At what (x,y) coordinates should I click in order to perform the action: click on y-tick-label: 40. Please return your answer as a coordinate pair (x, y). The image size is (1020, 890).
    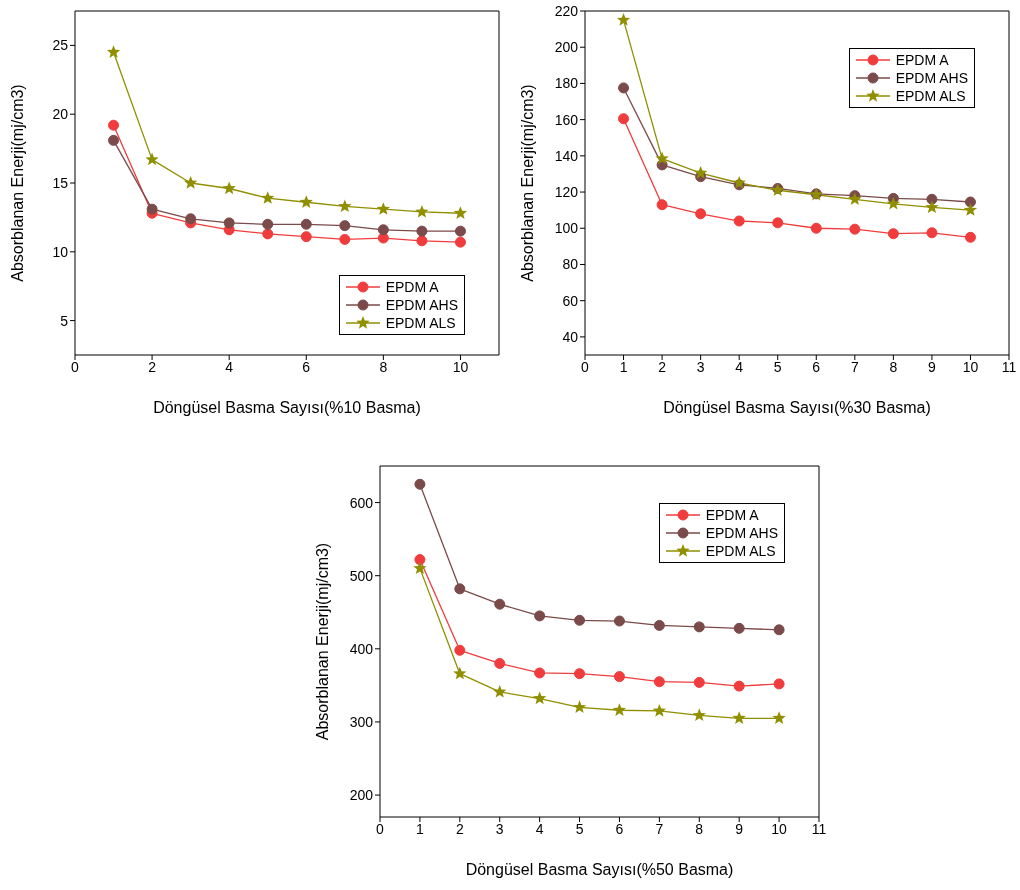
    Looking at the image, I should click on (570, 336).